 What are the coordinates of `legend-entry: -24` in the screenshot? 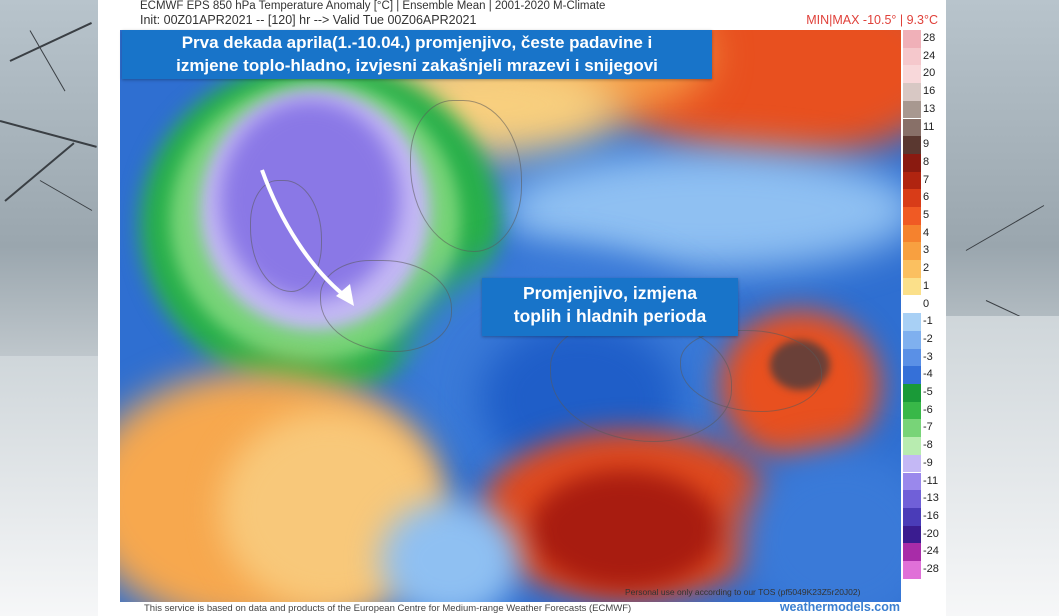 It's located at (923, 552).